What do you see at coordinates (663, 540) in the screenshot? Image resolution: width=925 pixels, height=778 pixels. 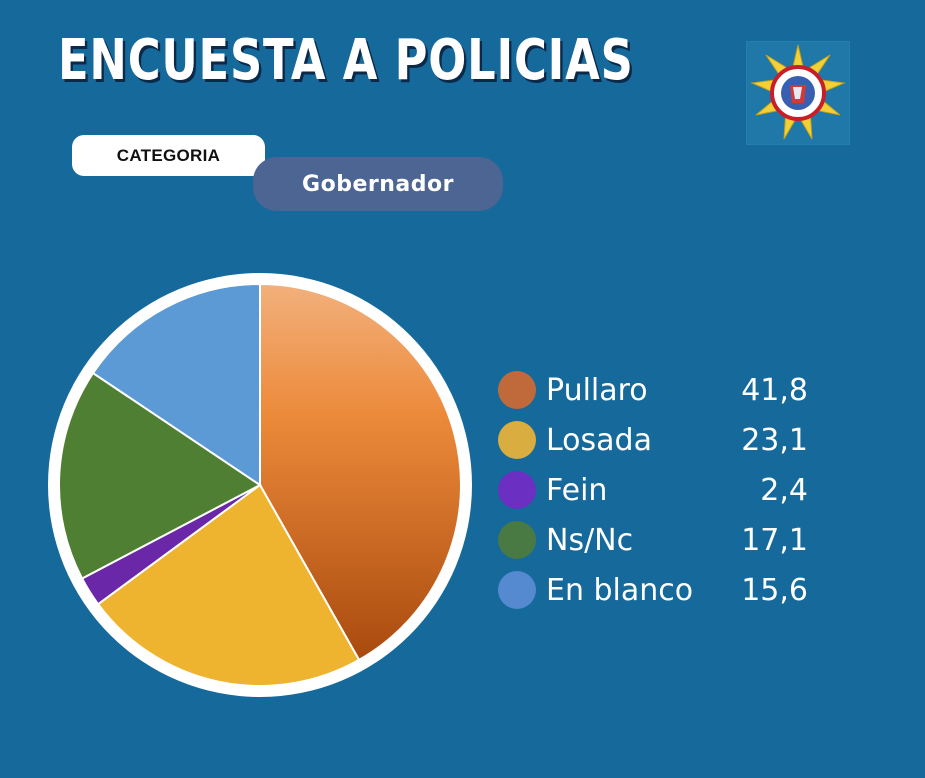 I see `legend-item: Ns/Nc 17,1` at bounding box center [663, 540].